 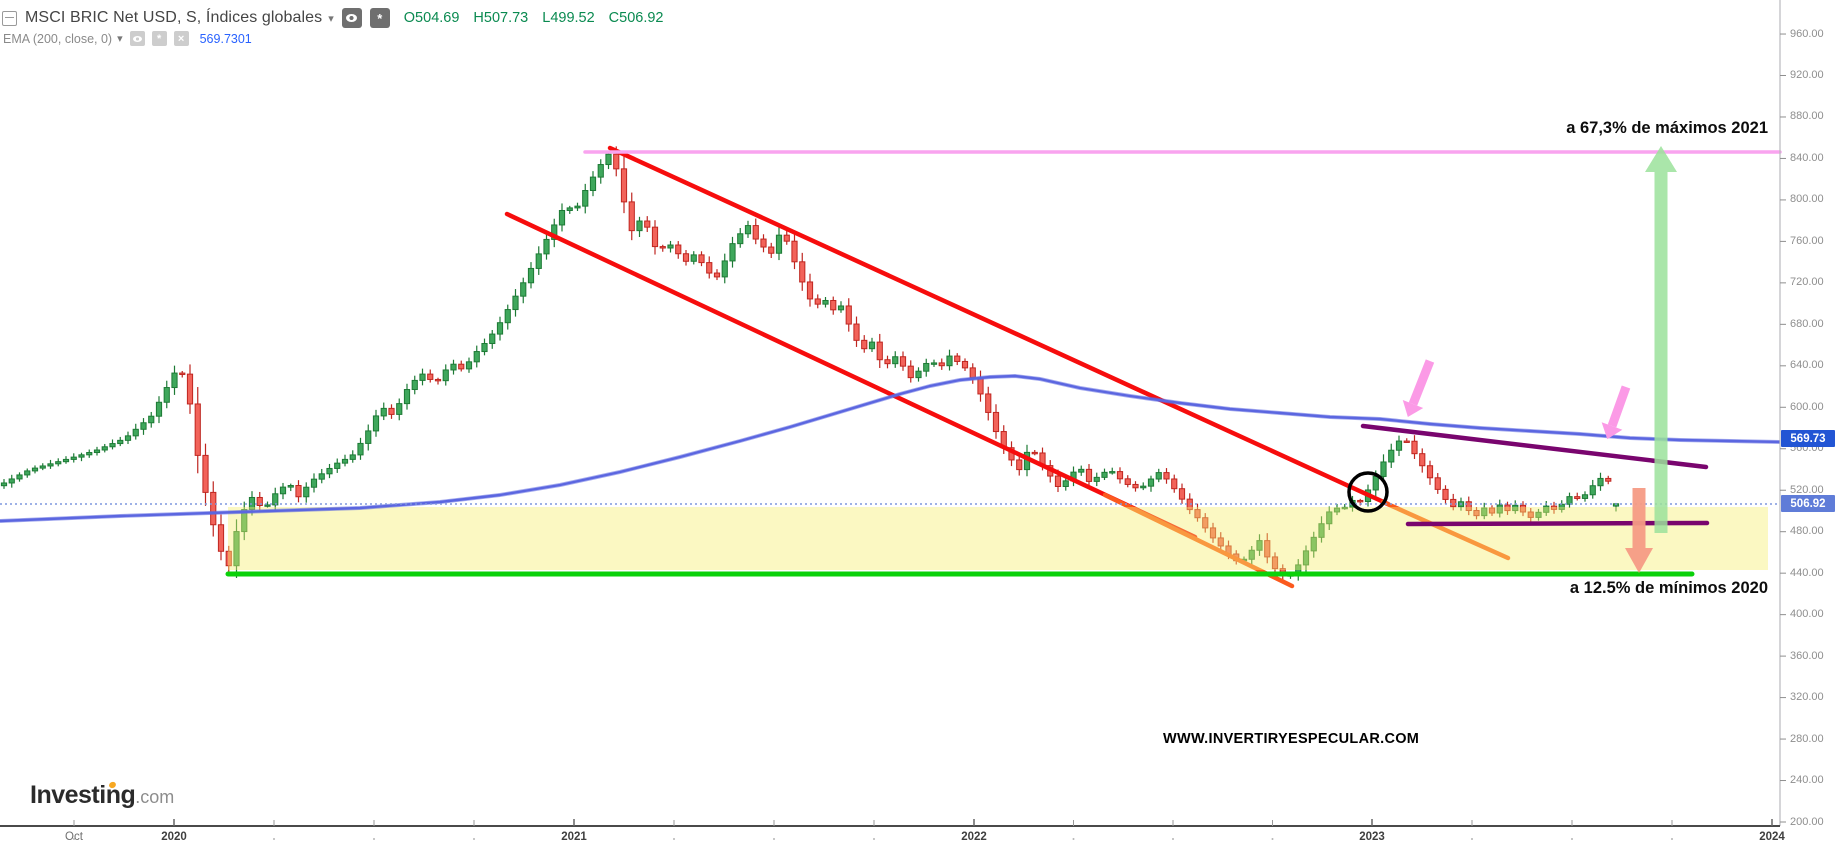 I want to click on logo-tld: .com, so click(x=155, y=797).